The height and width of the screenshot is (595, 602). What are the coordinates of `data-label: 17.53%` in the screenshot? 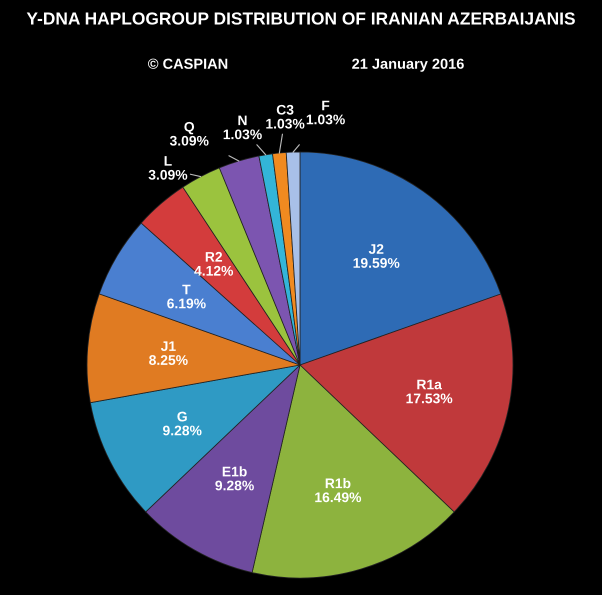 It's located at (429, 399).